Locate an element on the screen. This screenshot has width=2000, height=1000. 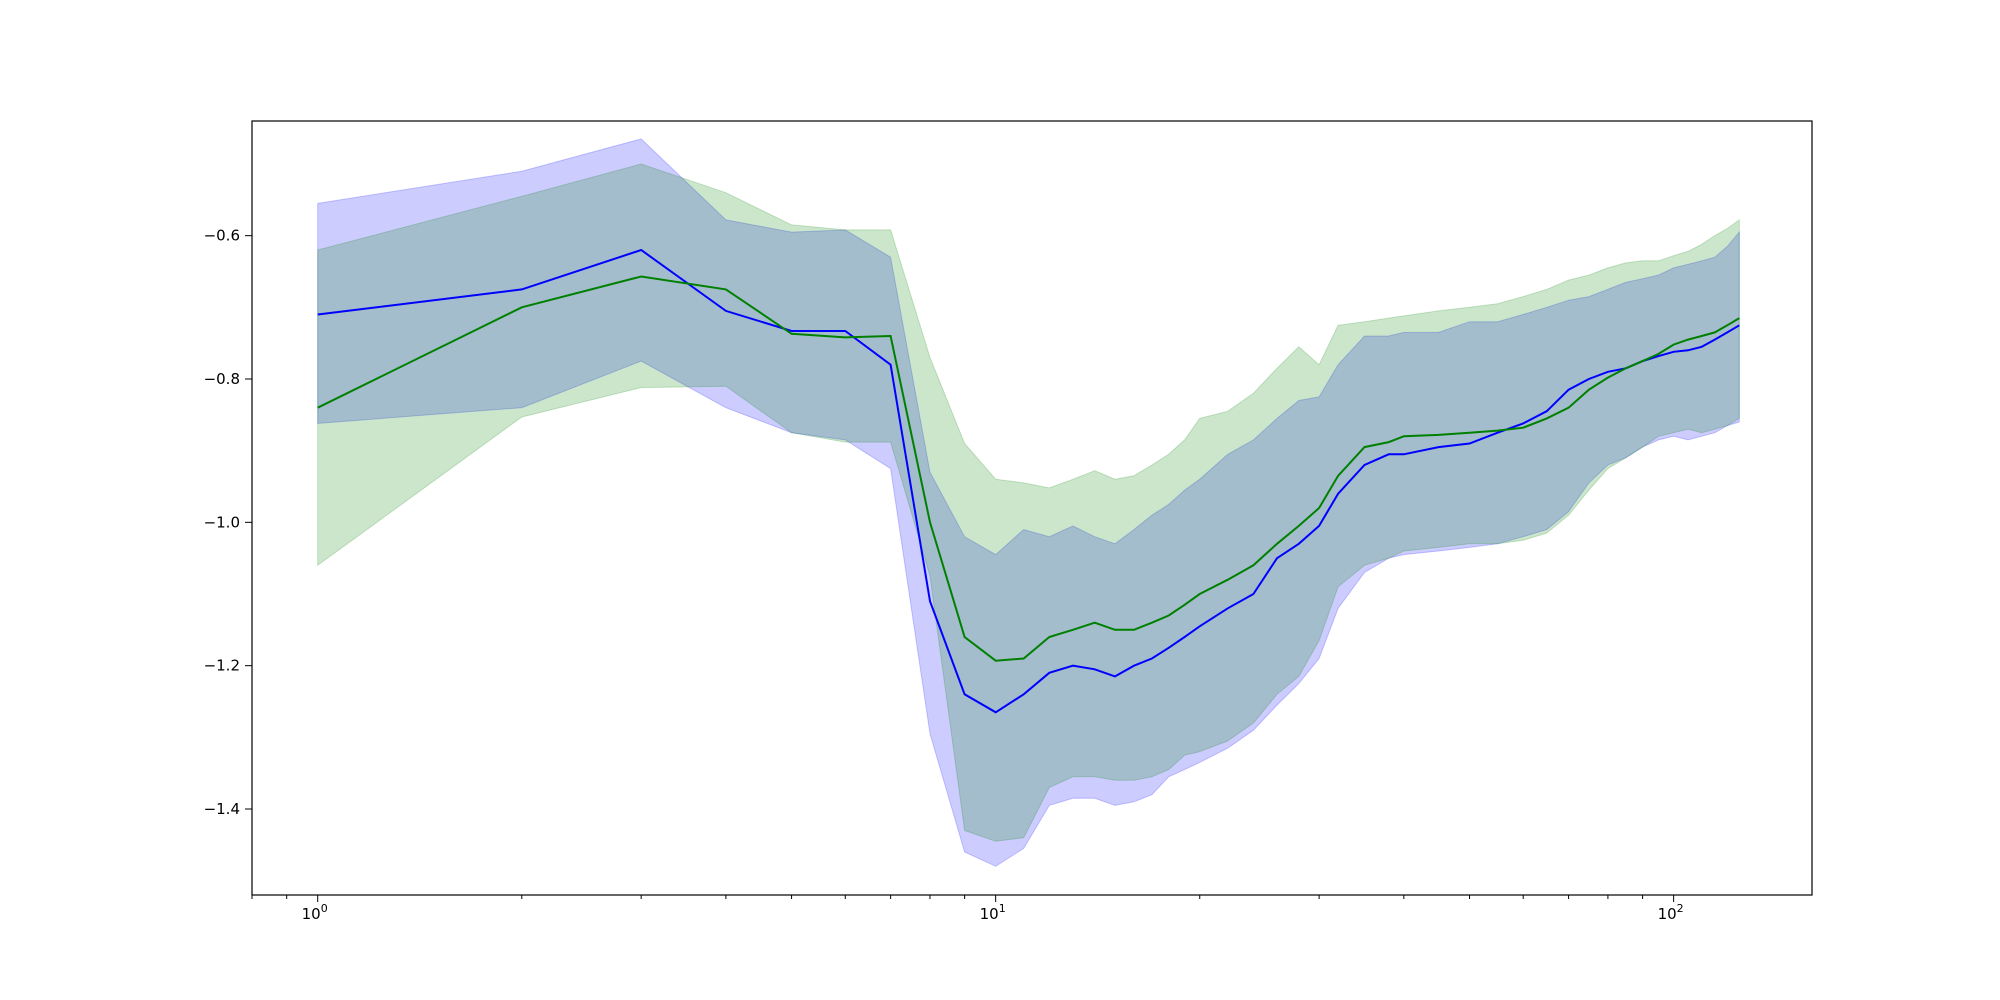
x-tick-label: 10² is located at coordinates (1671, 912).